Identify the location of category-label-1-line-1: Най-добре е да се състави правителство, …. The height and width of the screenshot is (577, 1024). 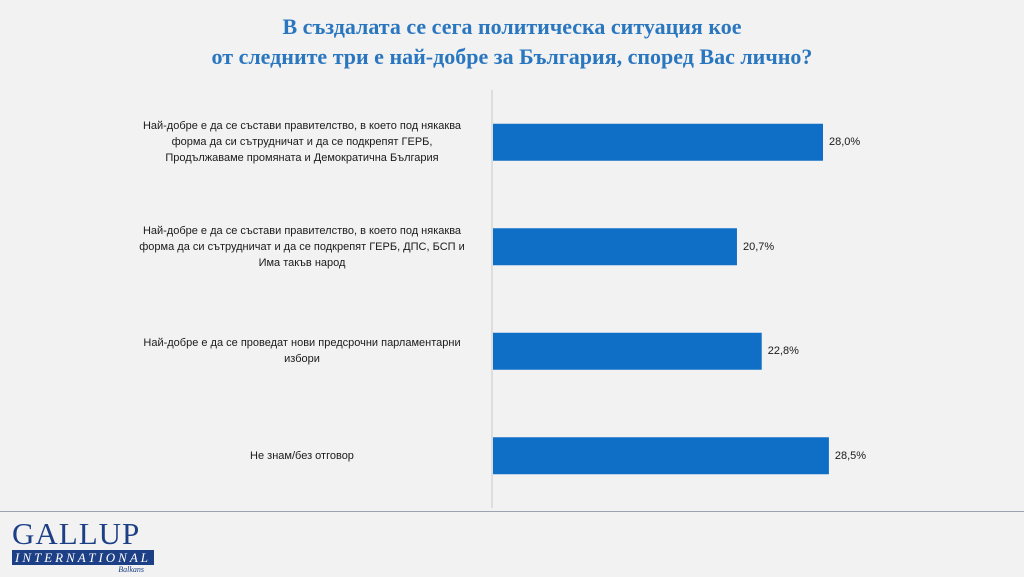
(302, 126).